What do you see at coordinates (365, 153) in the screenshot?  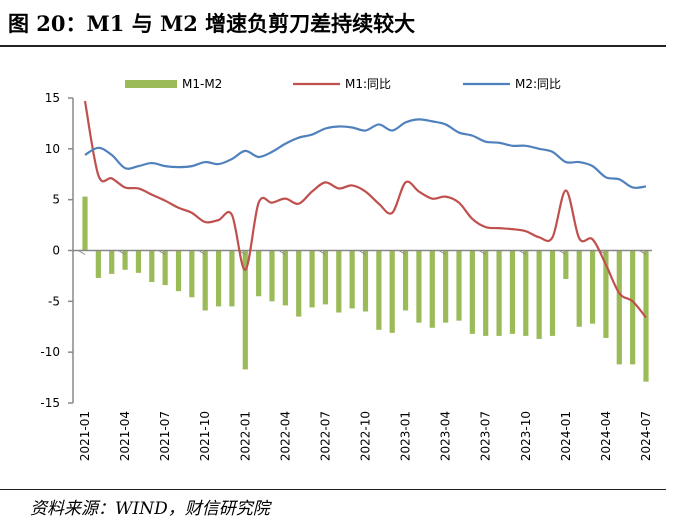 I see `line-m2` at bounding box center [365, 153].